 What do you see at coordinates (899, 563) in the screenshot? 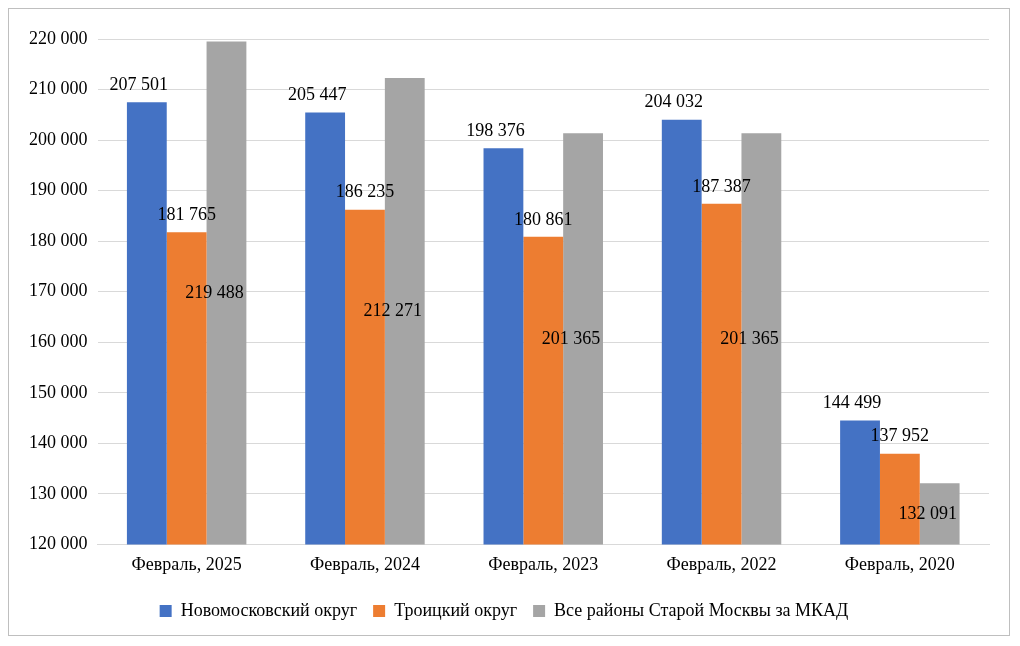
I see `x-tick-label: Февраль, 2020` at bounding box center [899, 563].